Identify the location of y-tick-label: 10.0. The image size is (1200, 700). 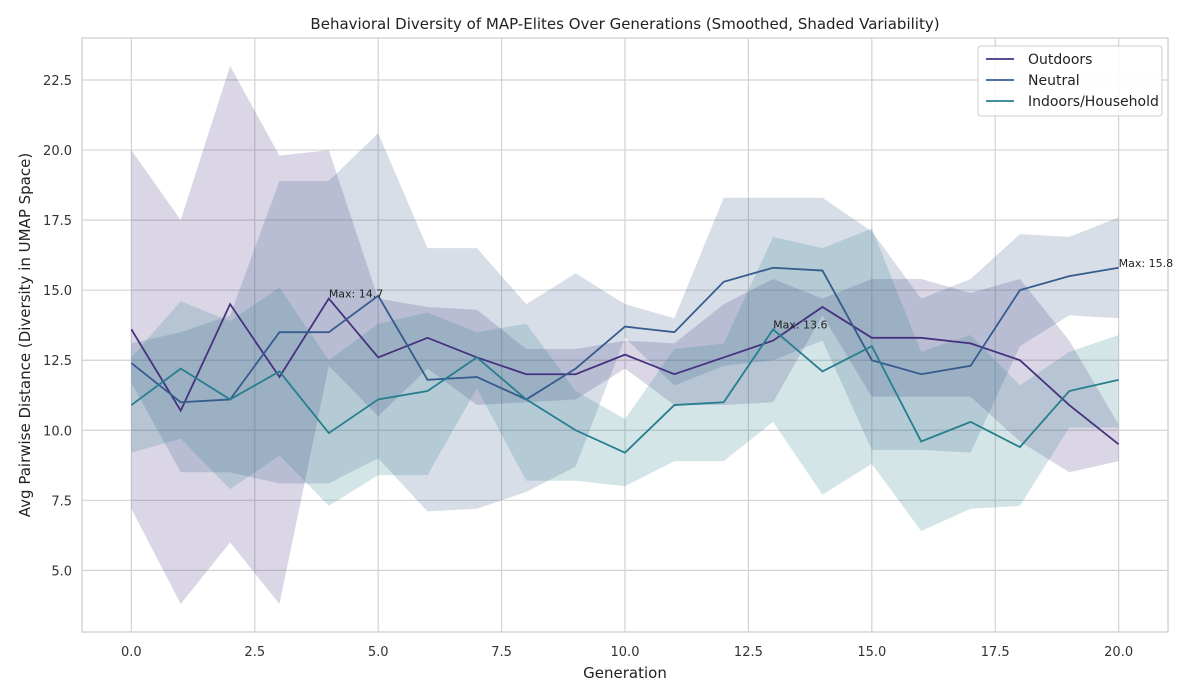
(57, 431).